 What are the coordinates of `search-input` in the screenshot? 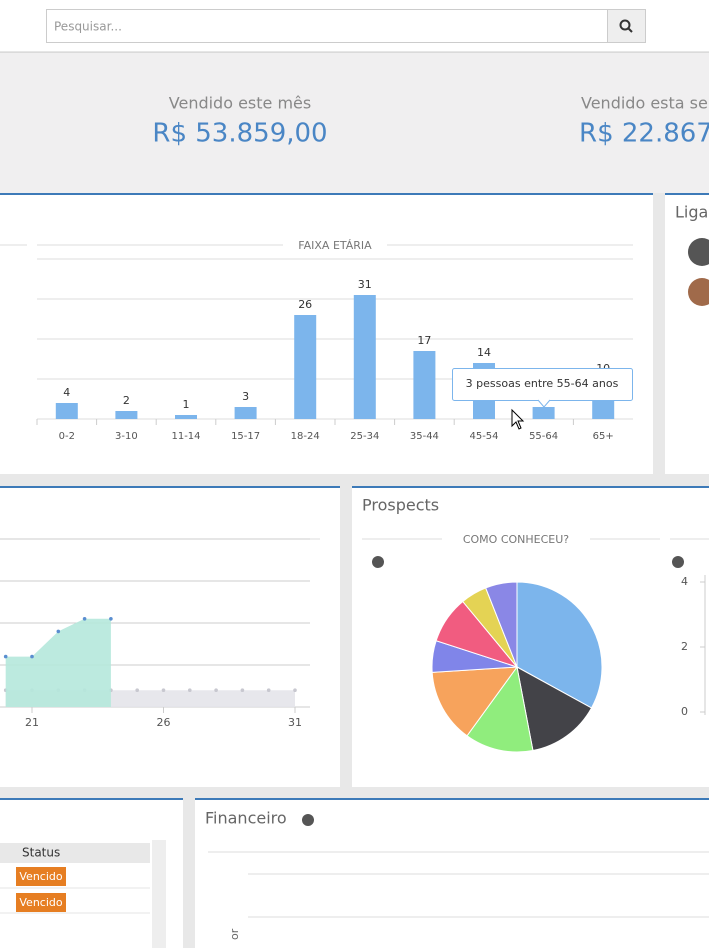 It's located at (327, 26).